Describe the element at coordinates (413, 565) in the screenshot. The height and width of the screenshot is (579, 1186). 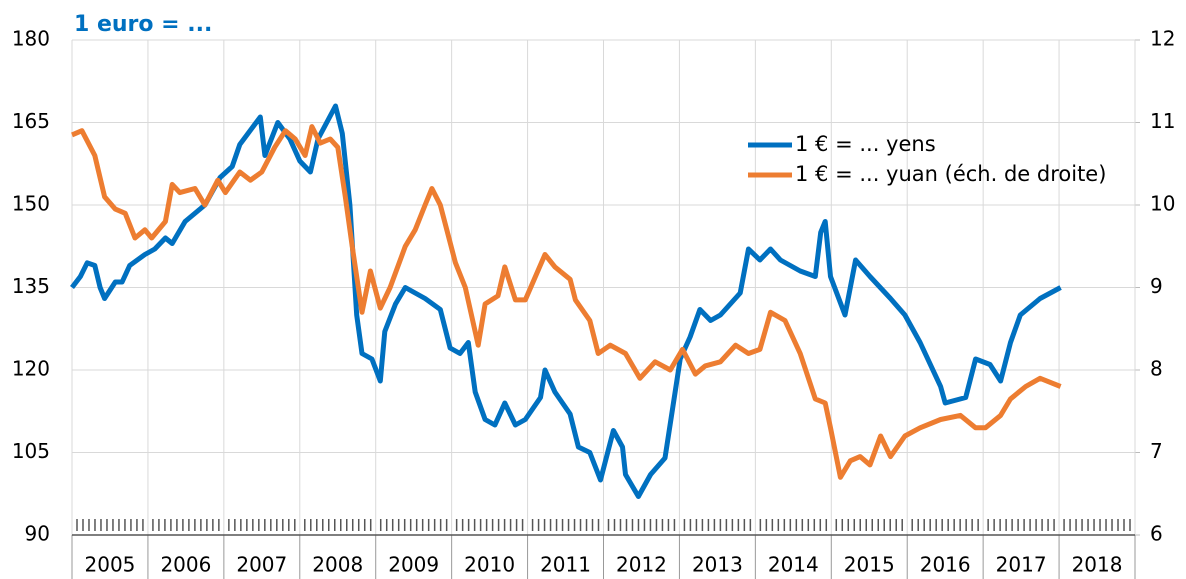
I see `x-tick-label: 2009` at that location.